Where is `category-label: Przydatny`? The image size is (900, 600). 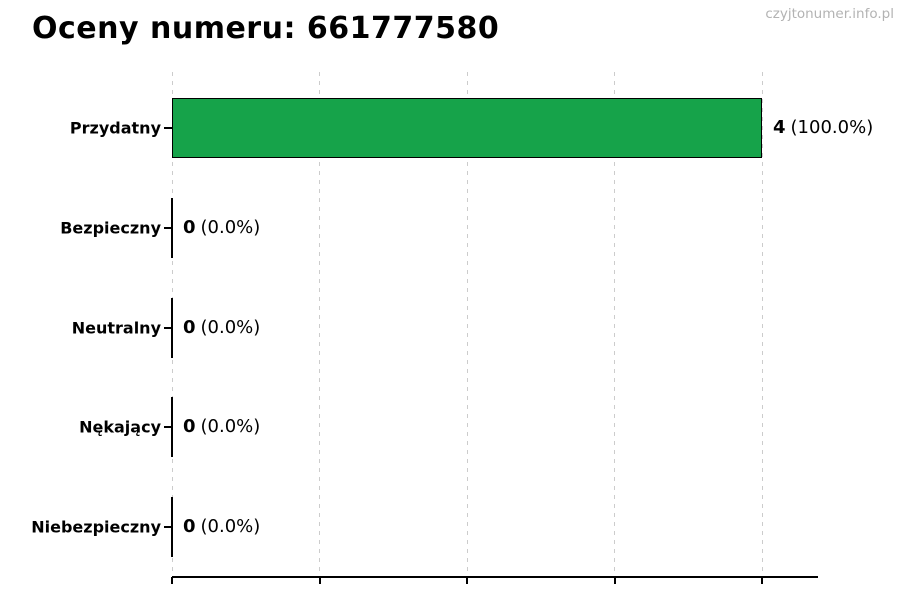
category-label: Przydatny is located at coordinates (115, 128).